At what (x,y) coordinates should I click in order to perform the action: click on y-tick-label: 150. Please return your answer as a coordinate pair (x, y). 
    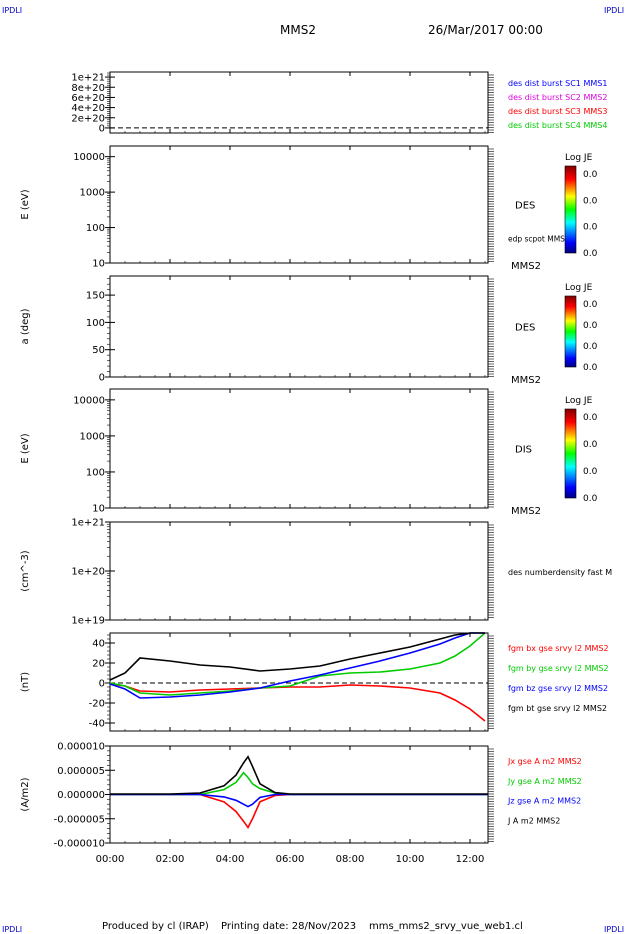
    Looking at the image, I should click on (95, 296).